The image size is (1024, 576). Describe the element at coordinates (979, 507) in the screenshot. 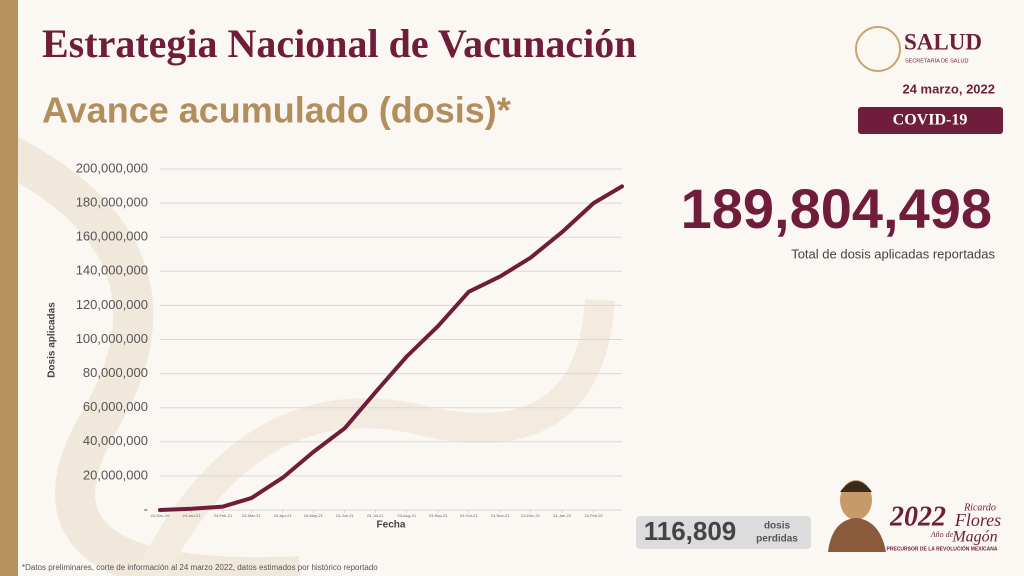

I see `emblem-text: Ricardo` at that location.